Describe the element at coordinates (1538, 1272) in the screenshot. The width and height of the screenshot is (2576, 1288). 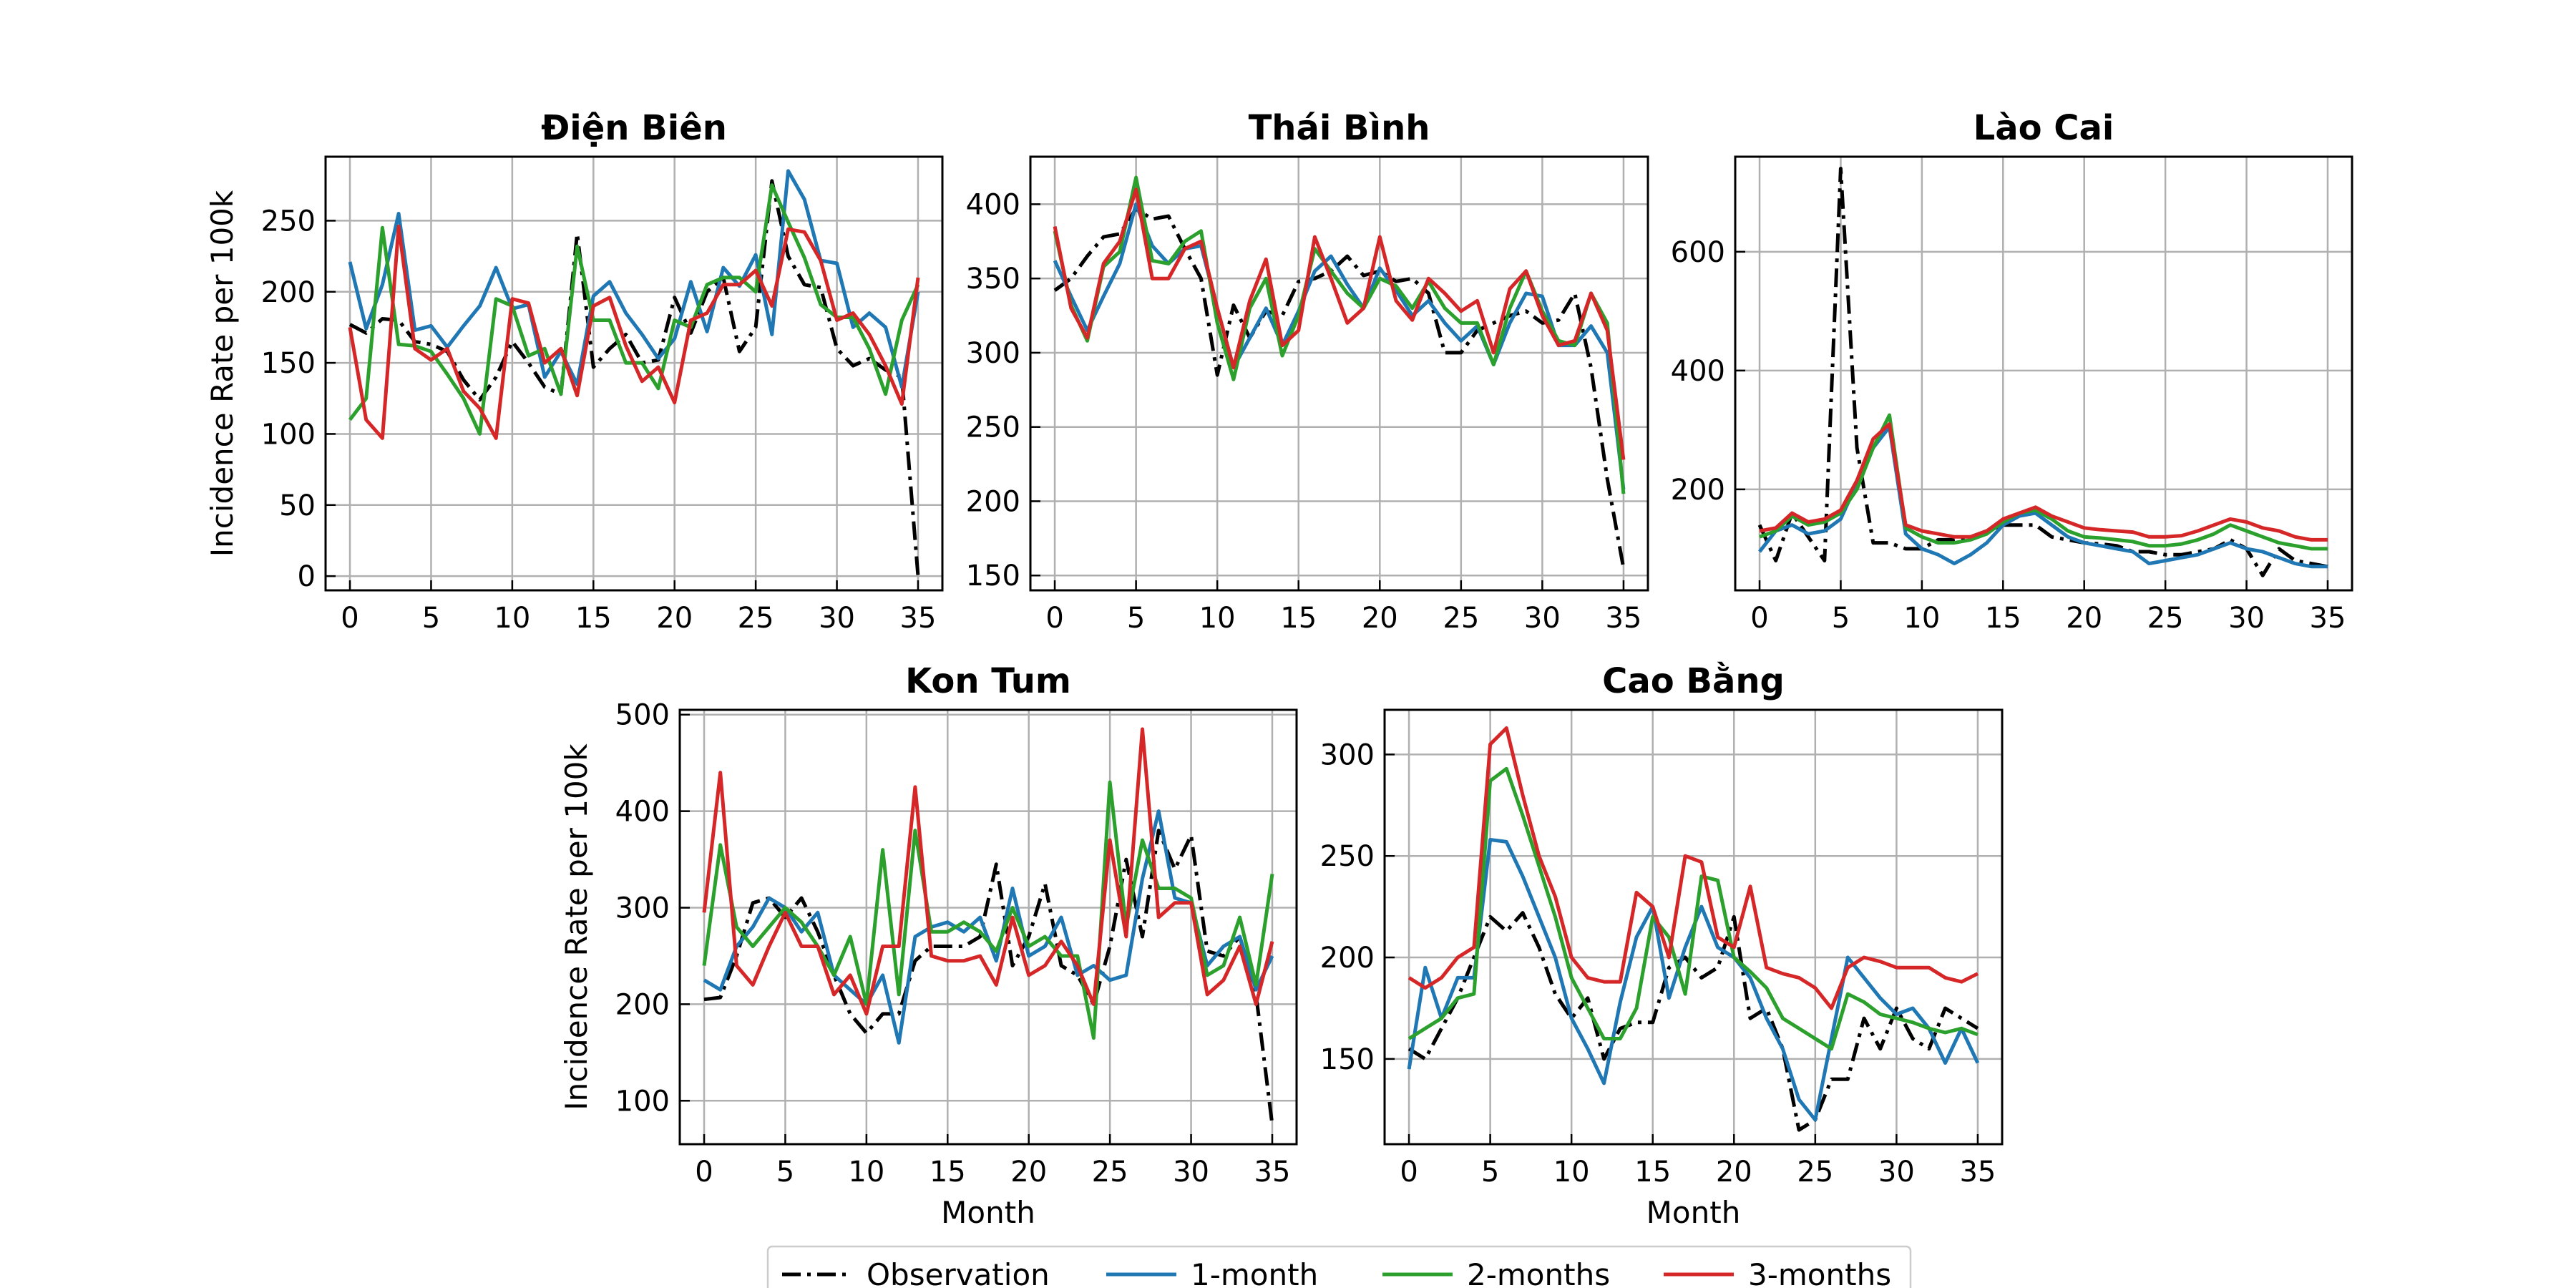
I see `legend-label: 2-months` at that location.